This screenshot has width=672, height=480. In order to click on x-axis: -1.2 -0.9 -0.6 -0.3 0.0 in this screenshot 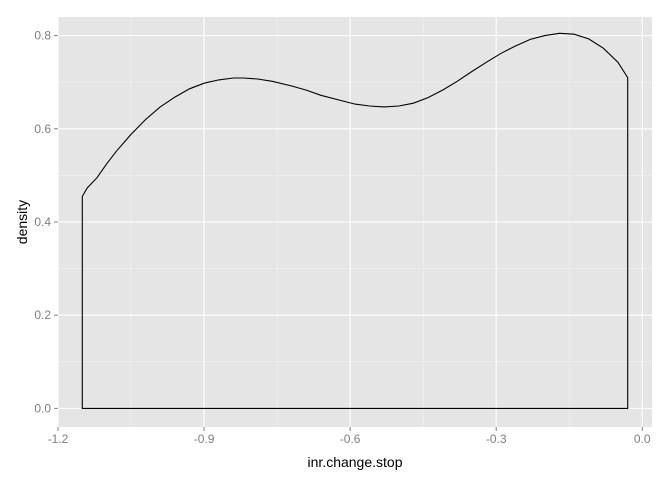, I will do `click(349, 436)`.